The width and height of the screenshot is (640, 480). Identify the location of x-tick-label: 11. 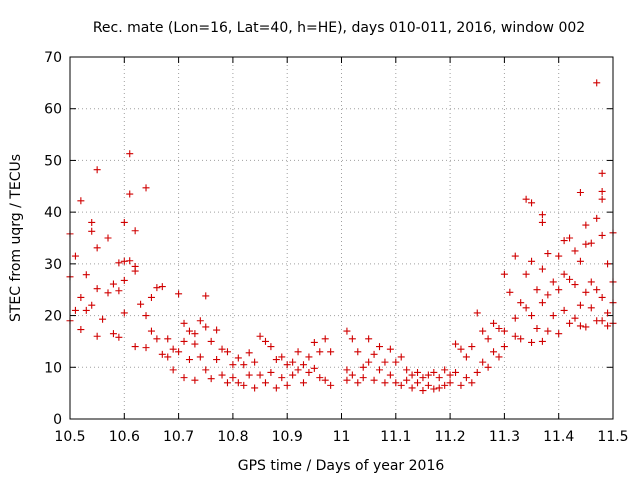
(342, 437).